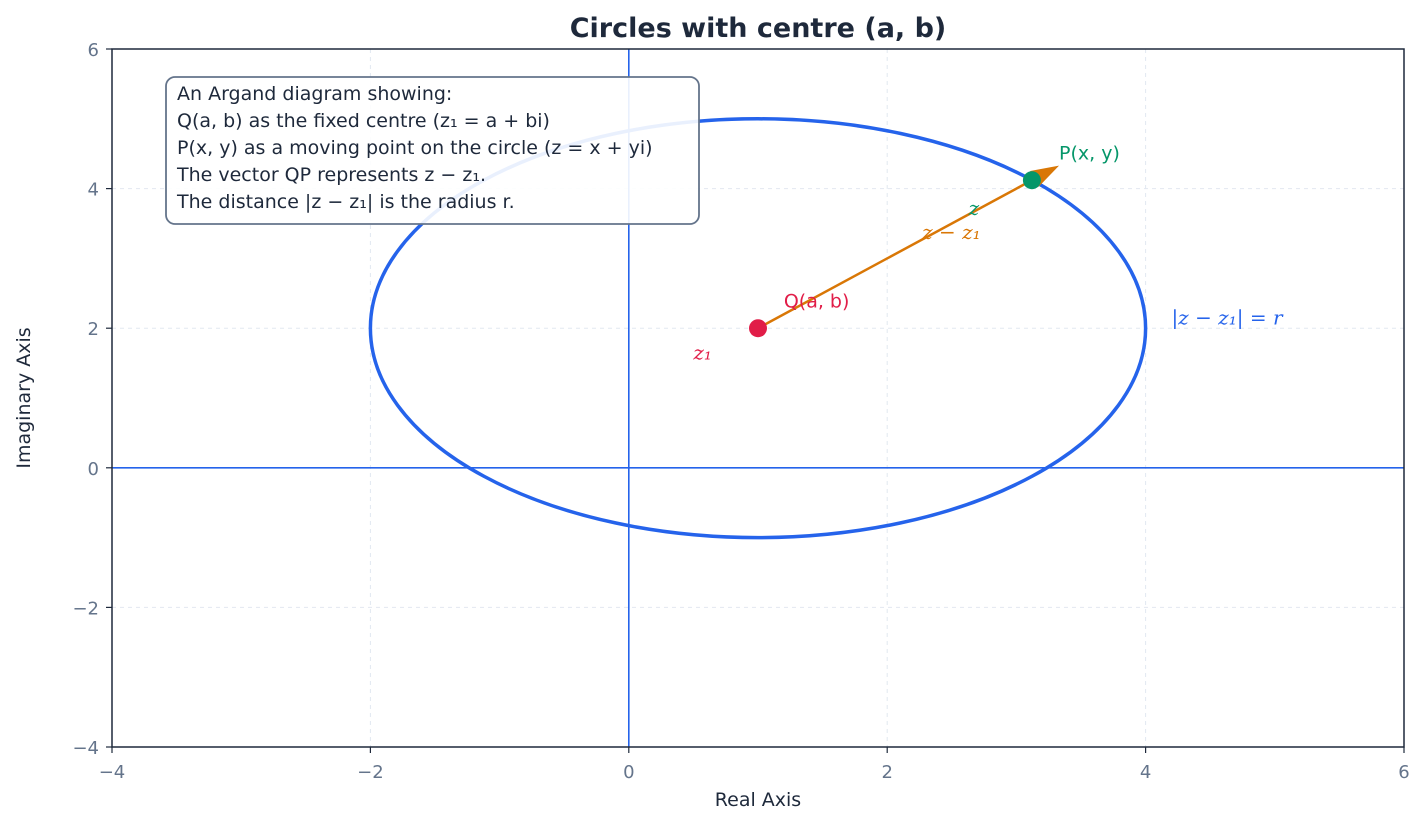 The image size is (1425, 825). What do you see at coordinates (628, 772) in the screenshot?
I see `x-tick-label: 0` at bounding box center [628, 772].